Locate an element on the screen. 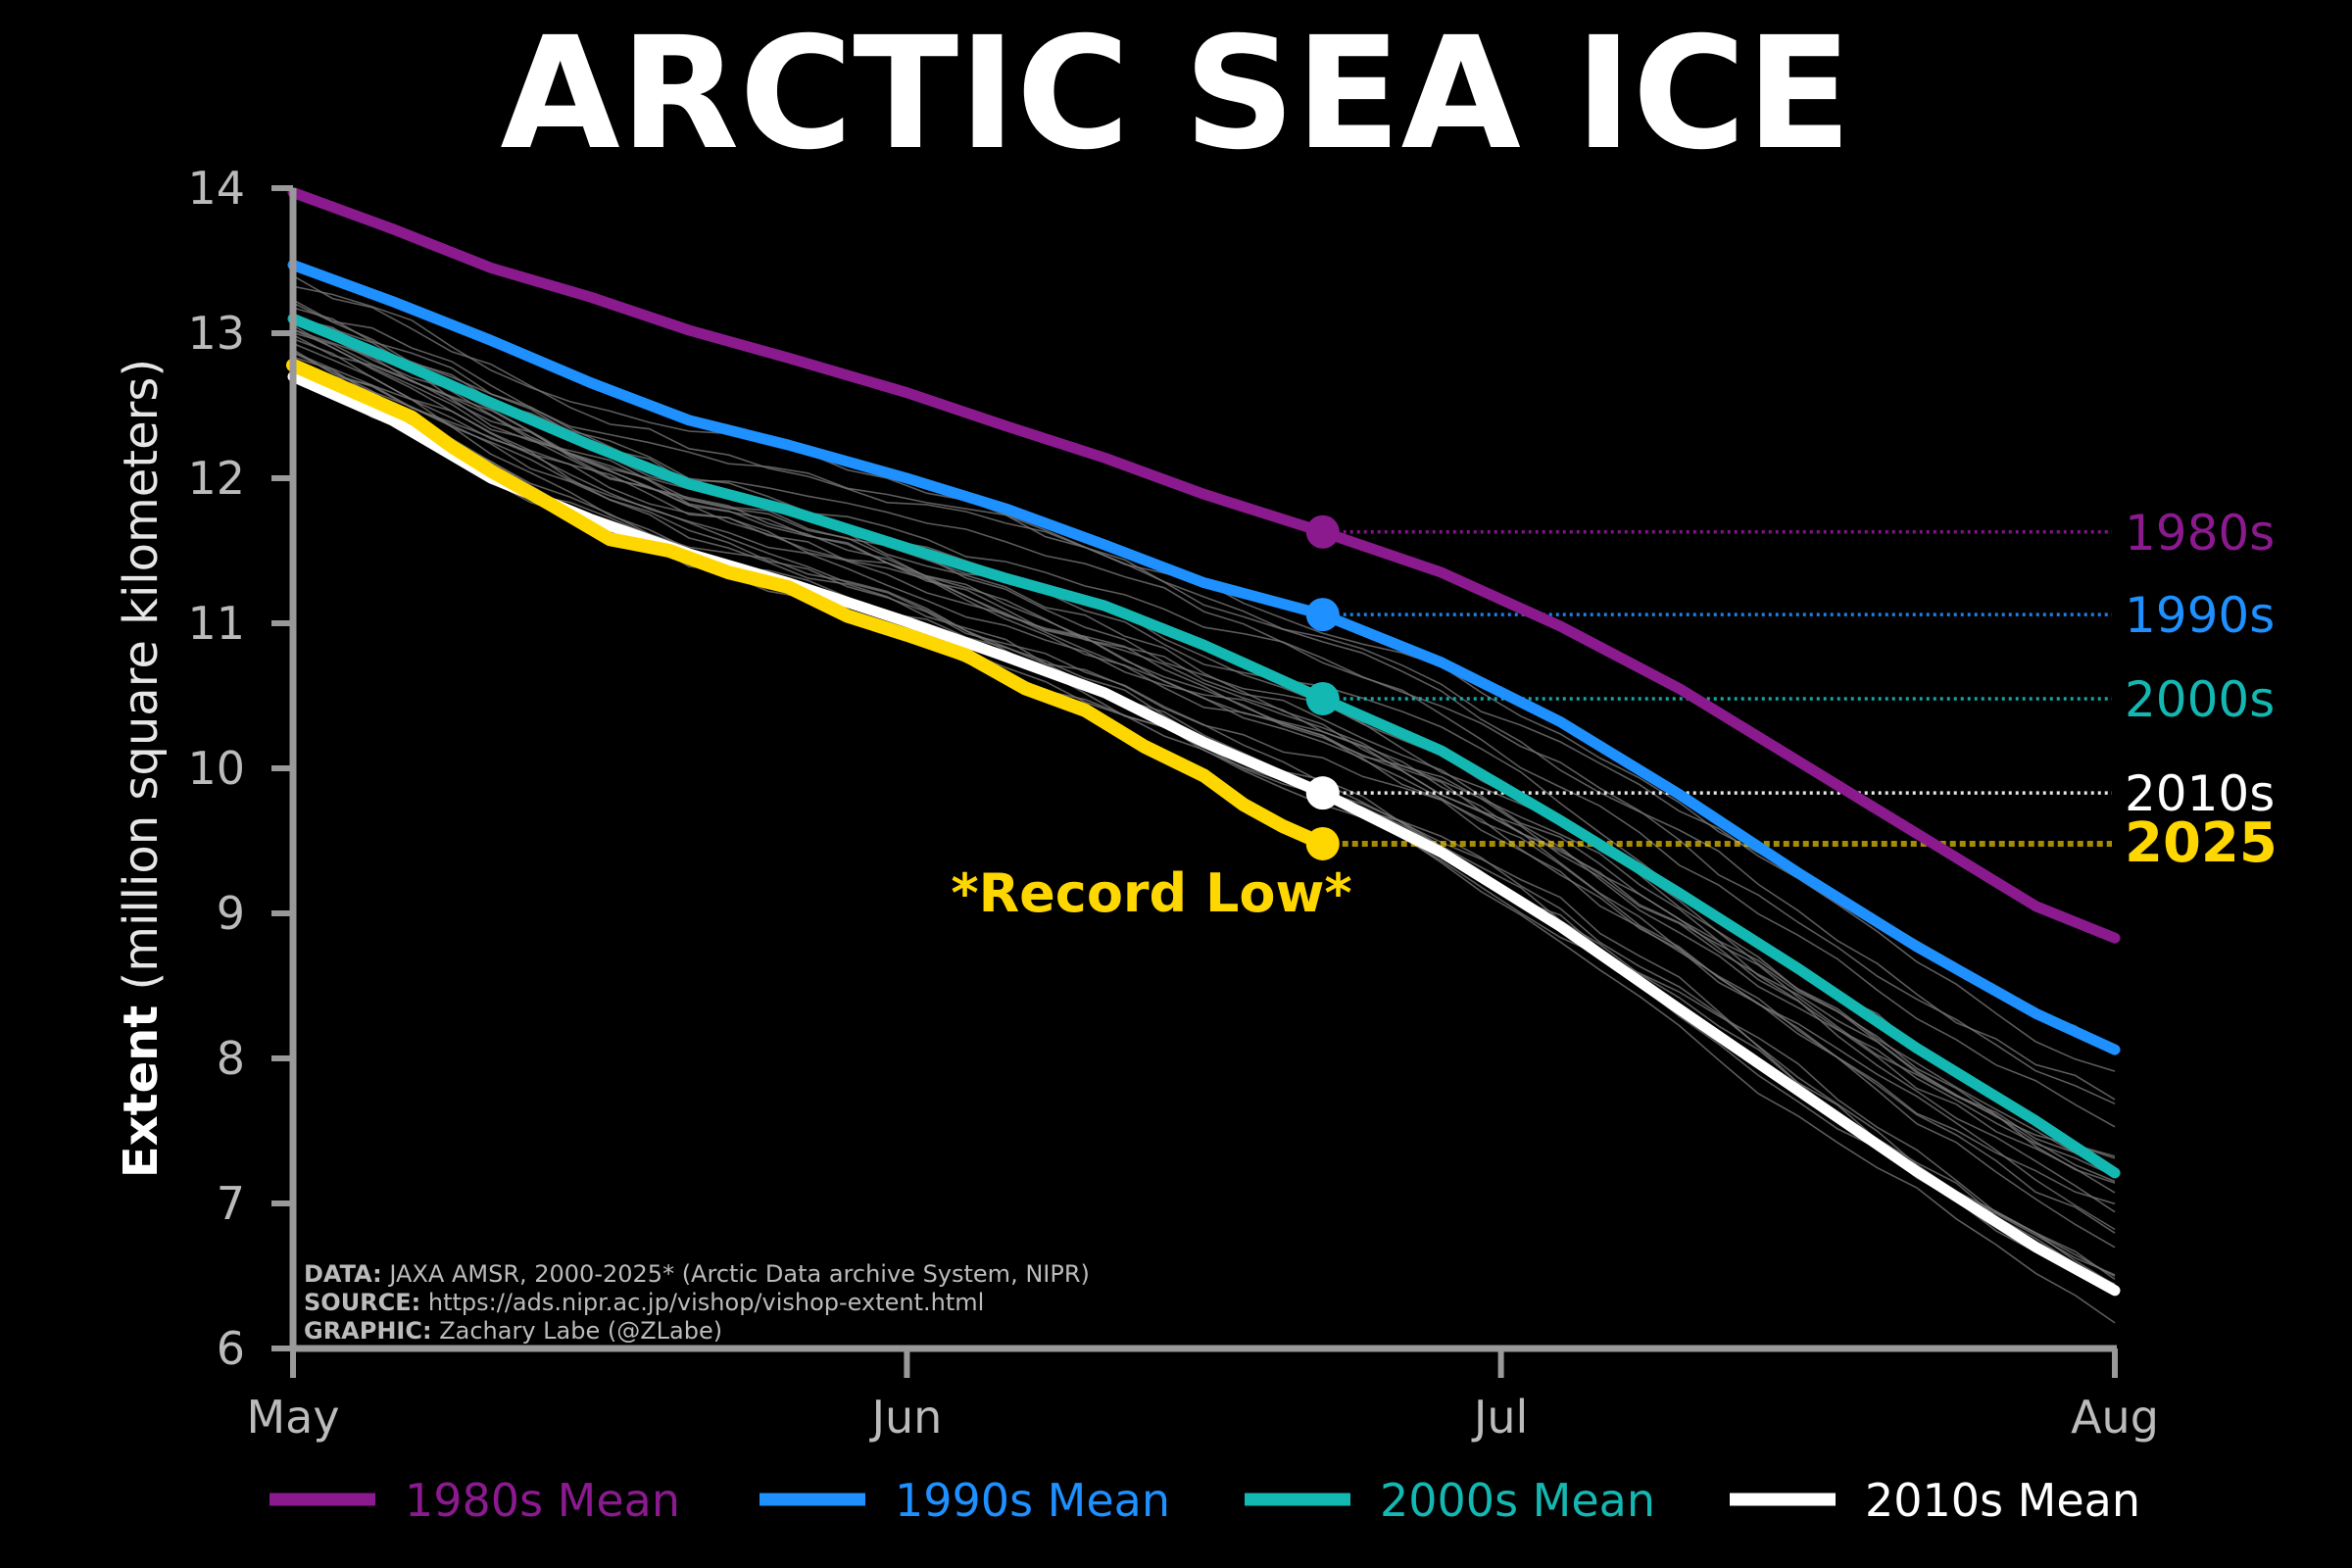  y-axis-label-bold: Extent is located at coordinates (141, 1091).